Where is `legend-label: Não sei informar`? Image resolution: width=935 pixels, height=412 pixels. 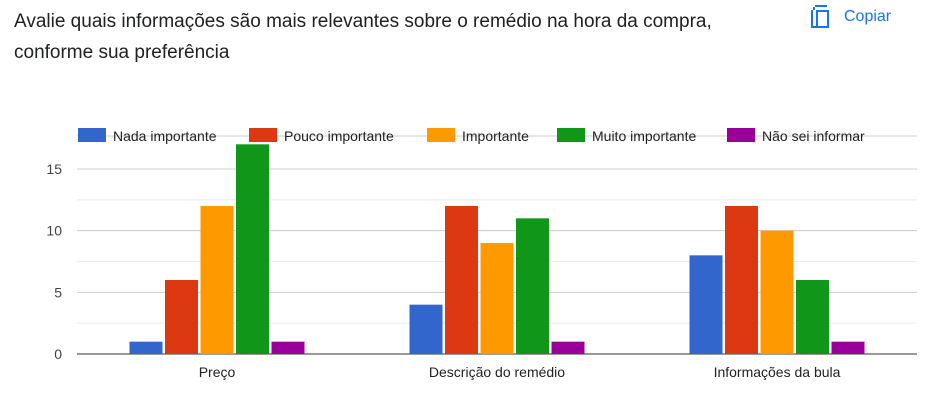
legend-label: Não sei informar is located at coordinates (813, 136).